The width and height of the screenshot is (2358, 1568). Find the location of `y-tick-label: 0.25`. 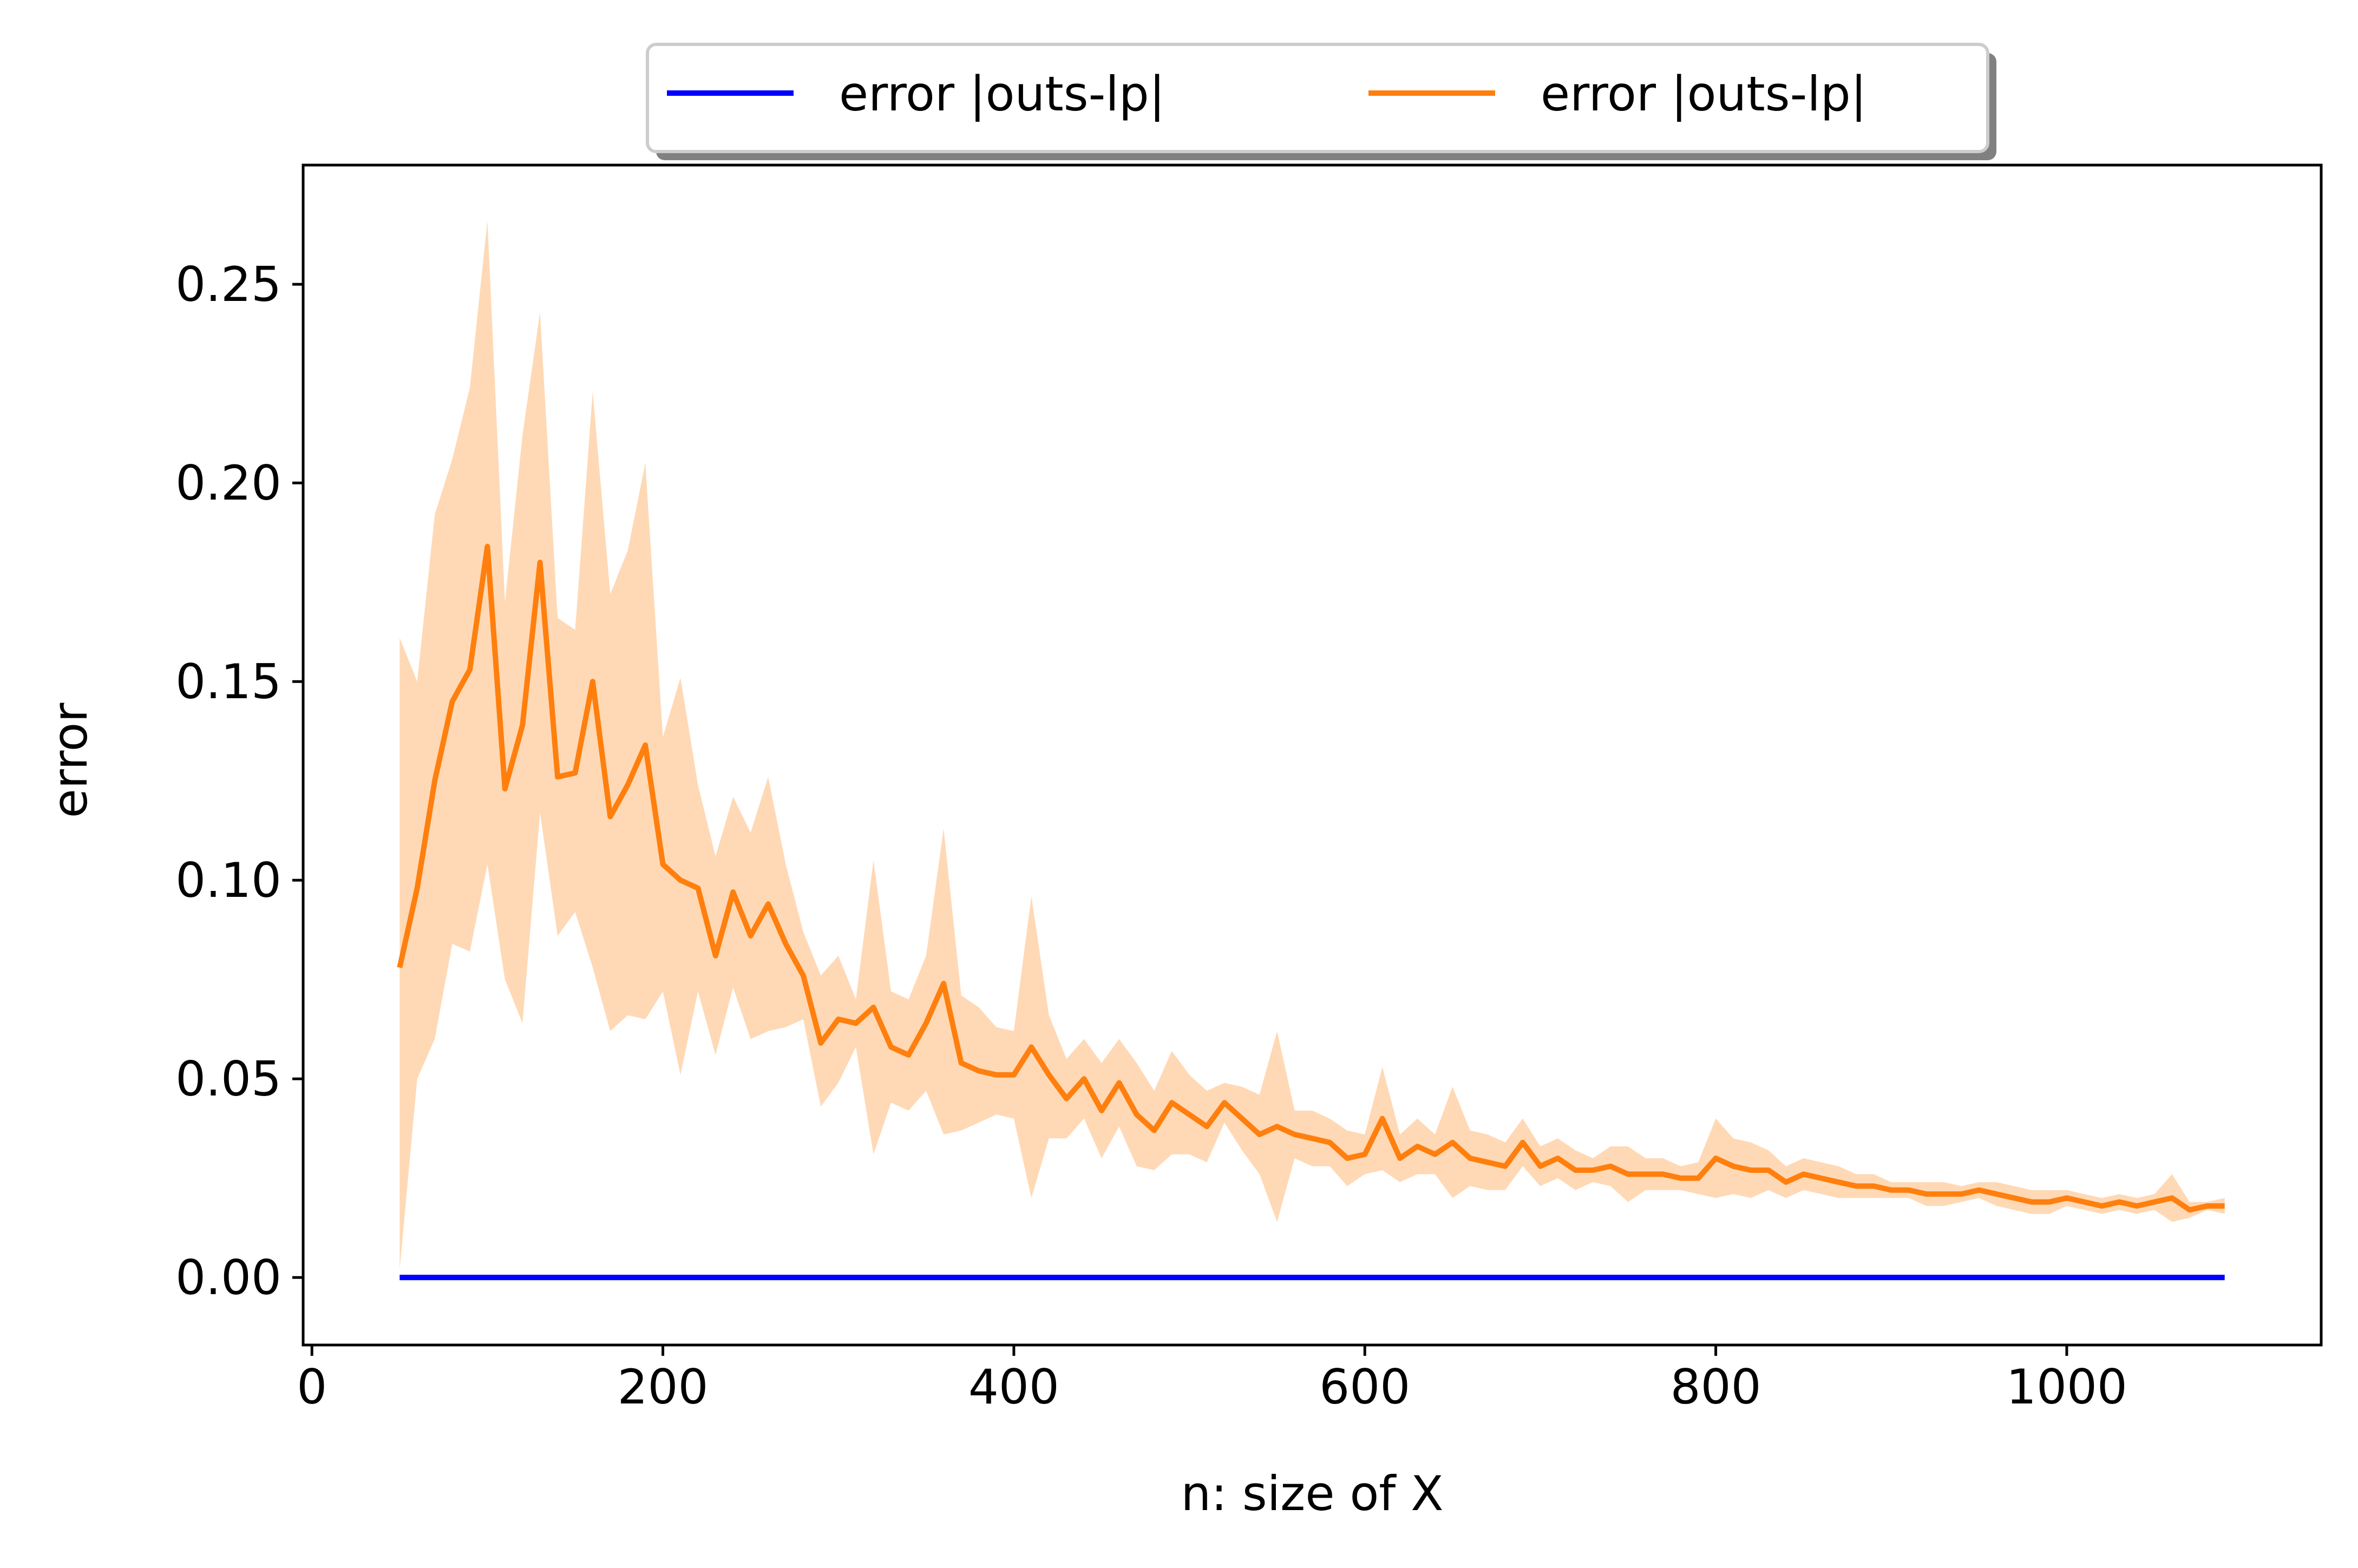

y-tick-label: 0.25 is located at coordinates (228, 284).